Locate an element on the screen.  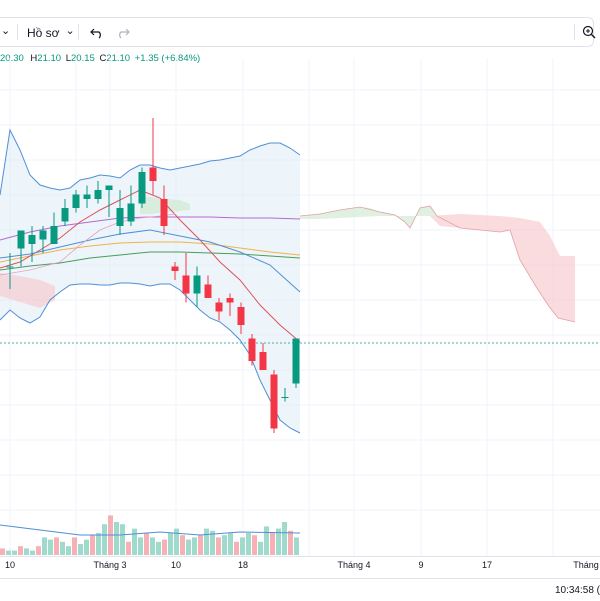
zoom-icon is located at coordinates (589, 32).